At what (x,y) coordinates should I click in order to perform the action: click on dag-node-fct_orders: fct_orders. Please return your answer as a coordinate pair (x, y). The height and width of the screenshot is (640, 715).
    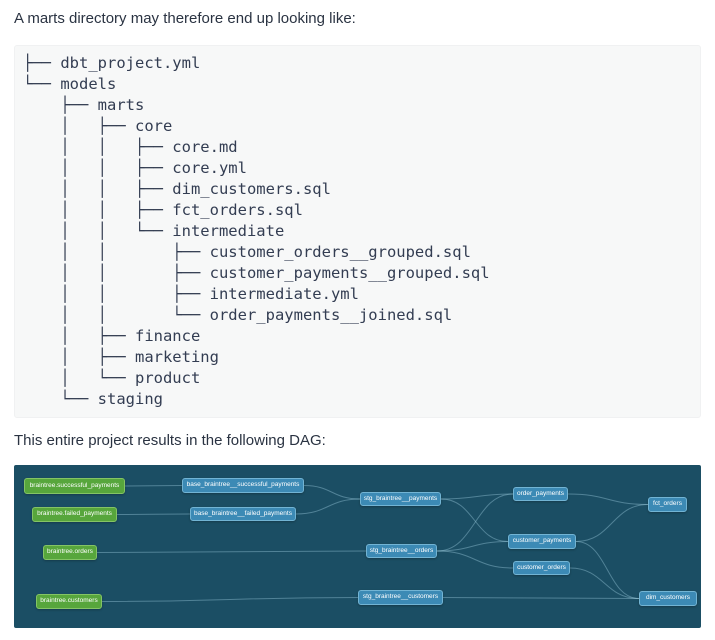
    Looking at the image, I should click on (667, 504).